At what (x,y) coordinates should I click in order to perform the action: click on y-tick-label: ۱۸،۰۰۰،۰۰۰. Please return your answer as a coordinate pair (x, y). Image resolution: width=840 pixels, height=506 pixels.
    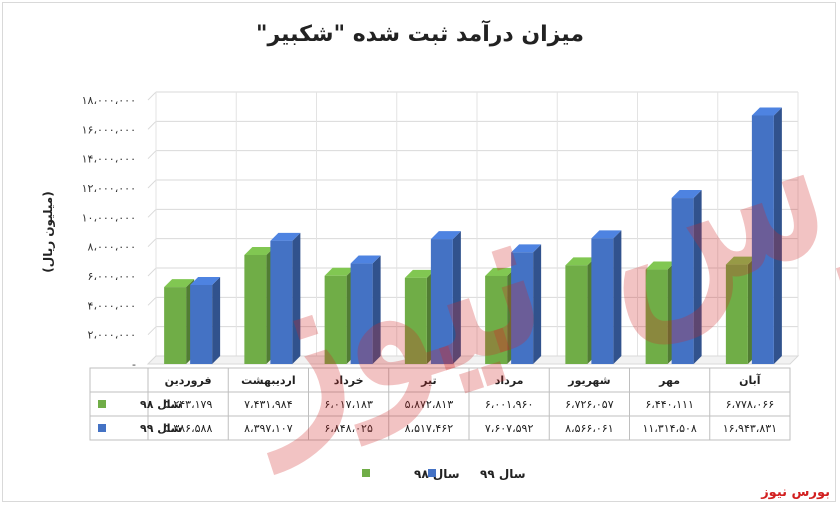
    Looking at the image, I should click on (109, 100).